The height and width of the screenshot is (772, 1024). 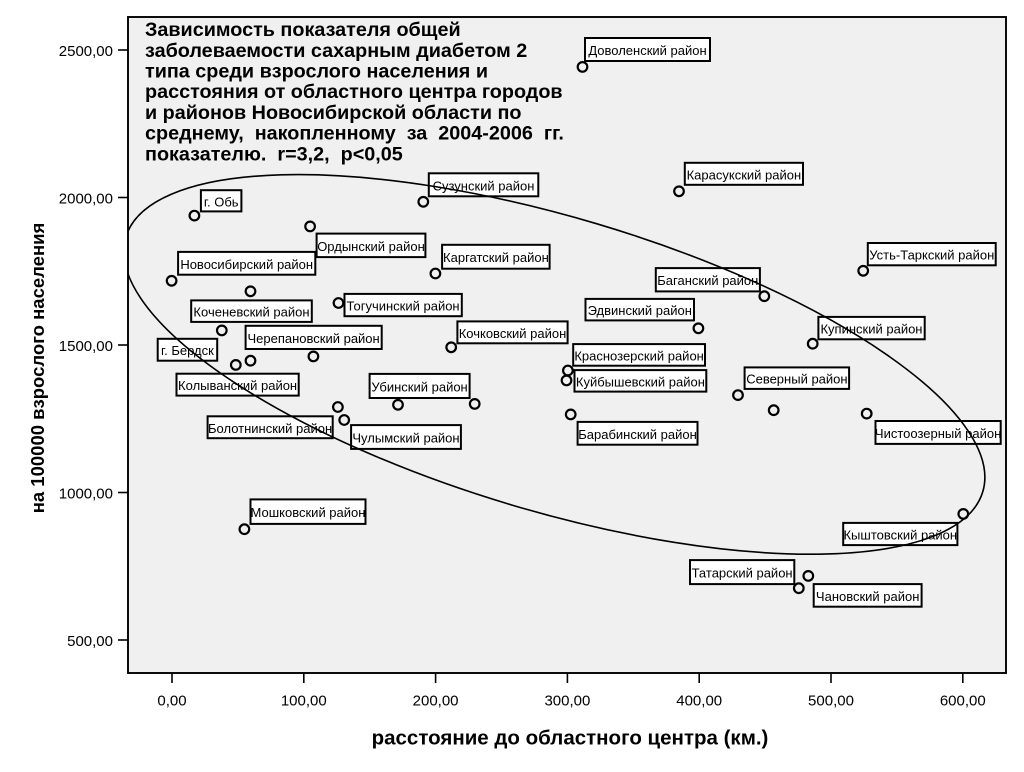 I want to click on svg-text: Коченевский район, so click(x=251, y=312).